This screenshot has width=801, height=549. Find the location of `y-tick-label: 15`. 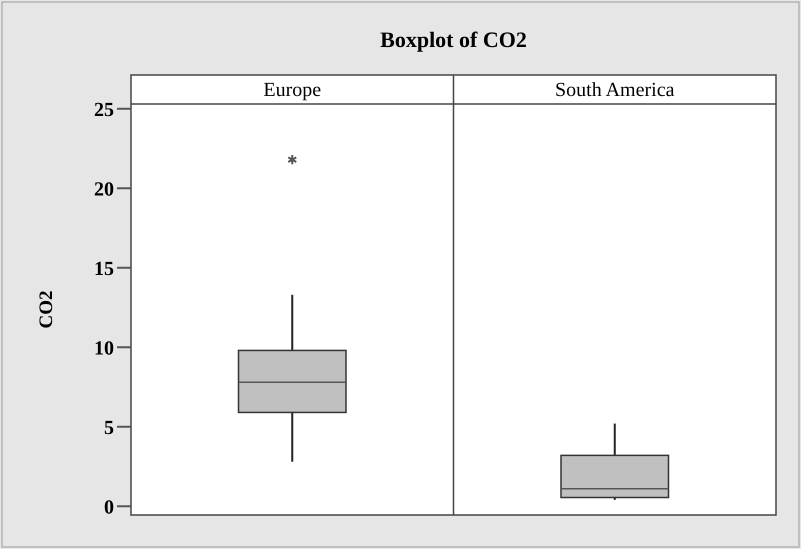

y-tick-label: 15 is located at coordinates (104, 269).